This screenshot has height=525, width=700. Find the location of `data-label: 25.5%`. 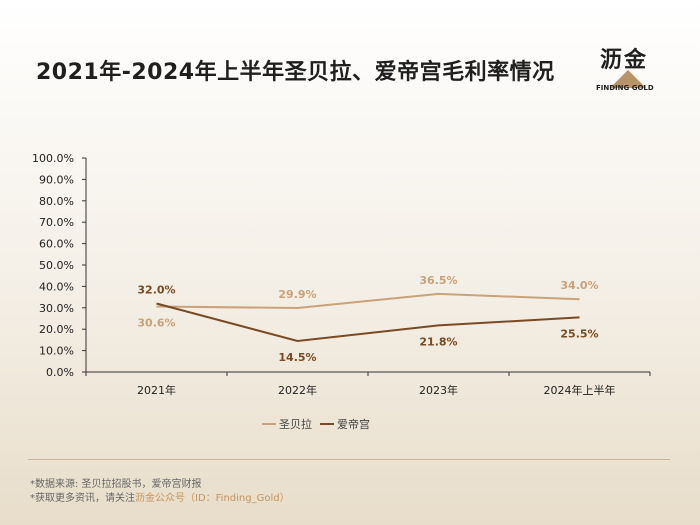

data-label: 25.5% is located at coordinates (579, 333).